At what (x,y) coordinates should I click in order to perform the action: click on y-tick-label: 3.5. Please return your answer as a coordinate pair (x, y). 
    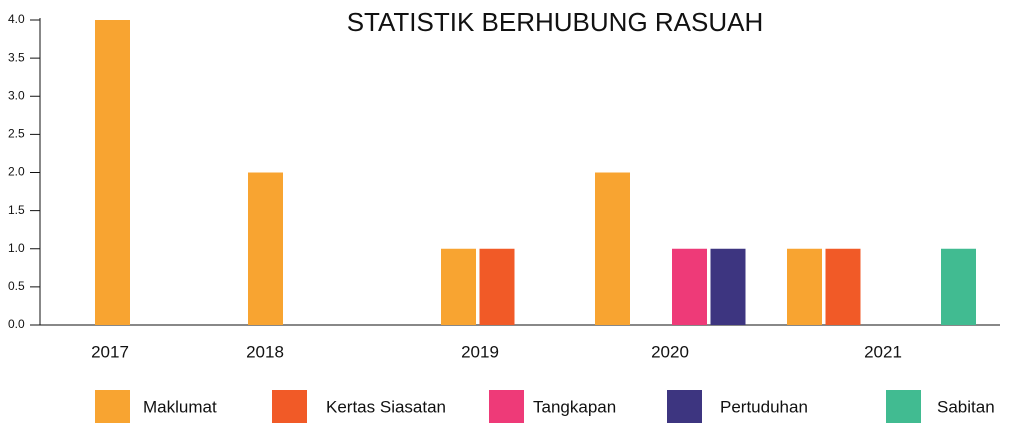
    Looking at the image, I should click on (16, 57).